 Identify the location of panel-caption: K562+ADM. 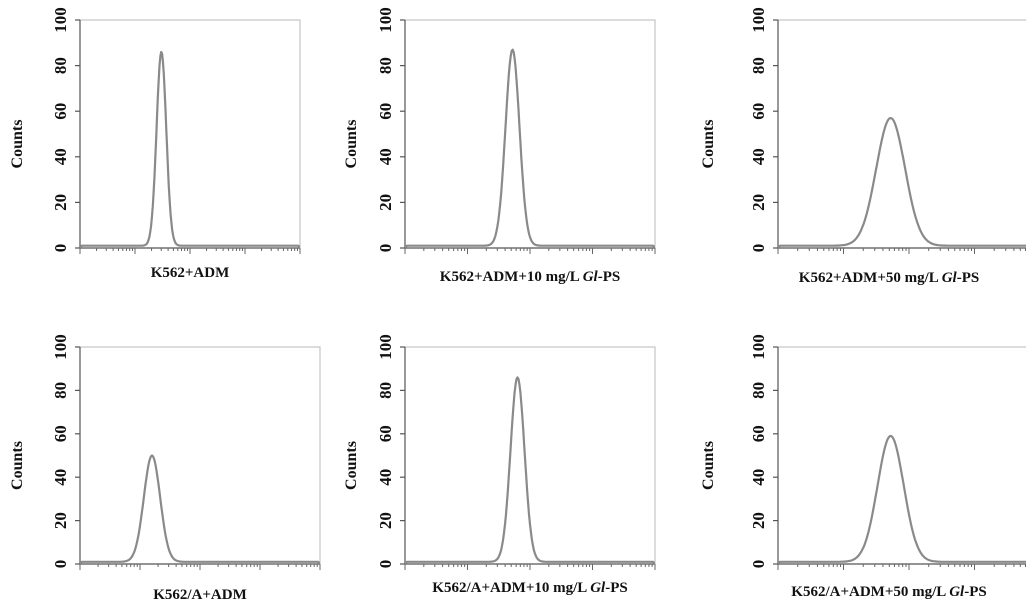
(190, 273).